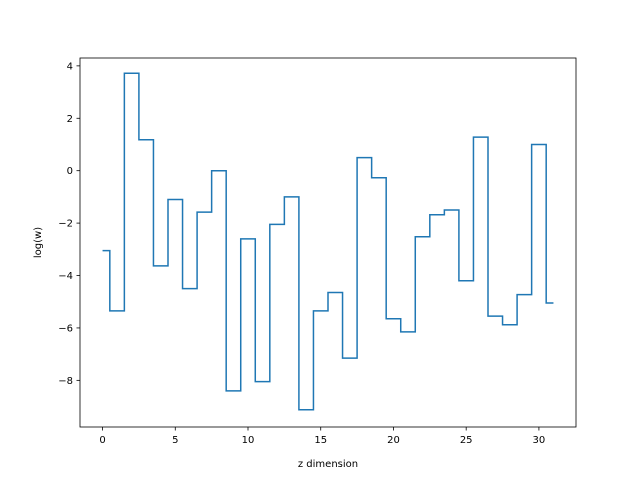 Image resolution: width=640 pixels, height=480 pixels. Describe the element at coordinates (175, 440) in the screenshot. I see `x-tick-label: 5` at that location.